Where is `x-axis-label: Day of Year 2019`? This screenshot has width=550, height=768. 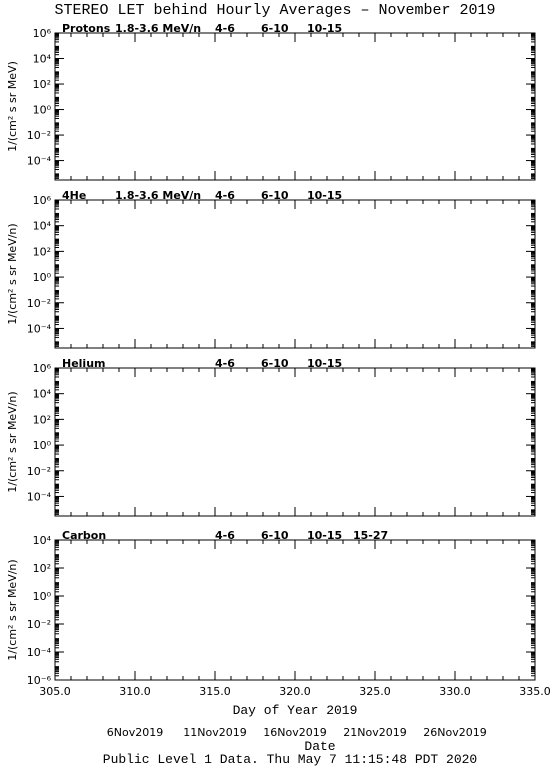 x-axis-label: Day of Year 2019 is located at coordinates (295, 710).